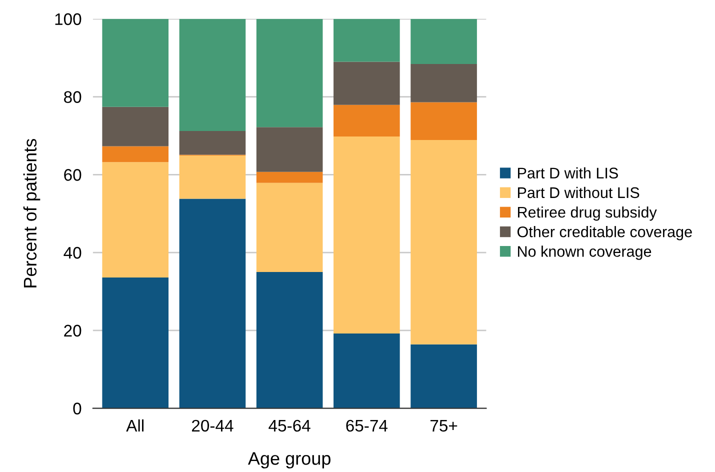  Describe the element at coordinates (367, 426) in the screenshot. I see `x-tick-label: 65-74` at that location.